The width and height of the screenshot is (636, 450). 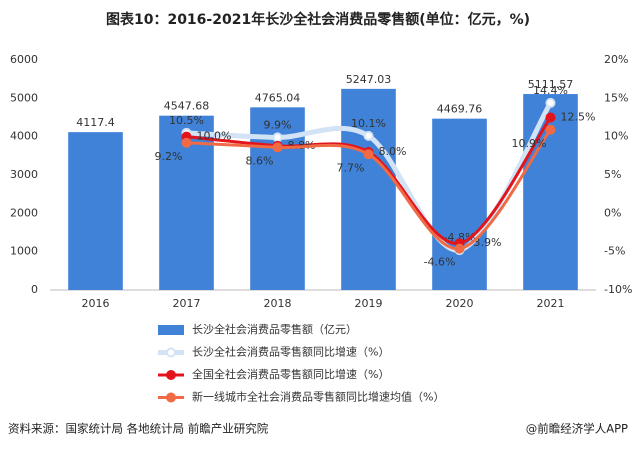 I want to click on y-tick-label: 0, so click(x=34, y=289).